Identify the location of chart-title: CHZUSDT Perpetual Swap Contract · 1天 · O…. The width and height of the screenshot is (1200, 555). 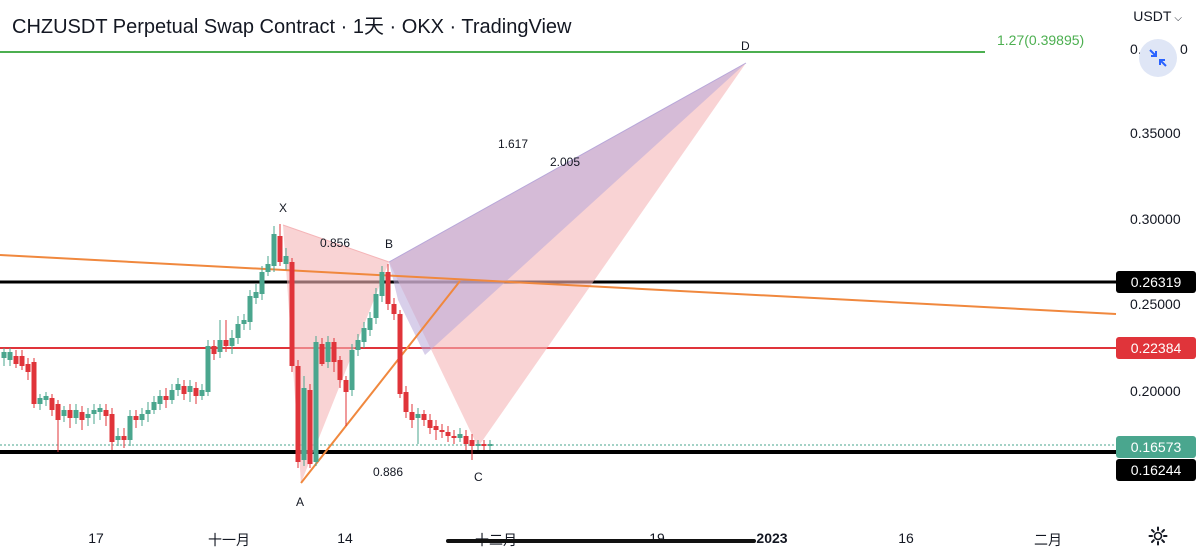
(292, 27).